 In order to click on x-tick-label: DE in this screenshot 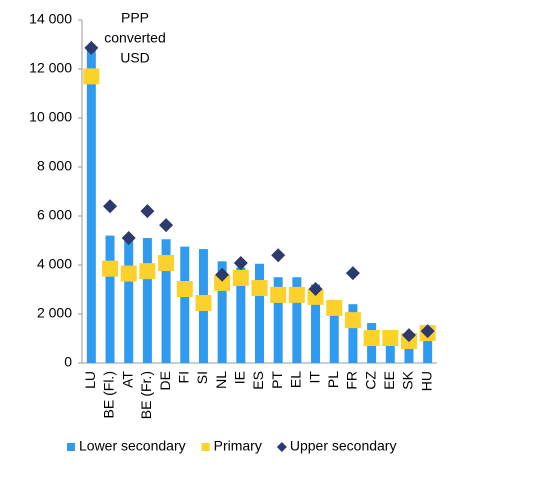, I will do `click(165, 380)`.